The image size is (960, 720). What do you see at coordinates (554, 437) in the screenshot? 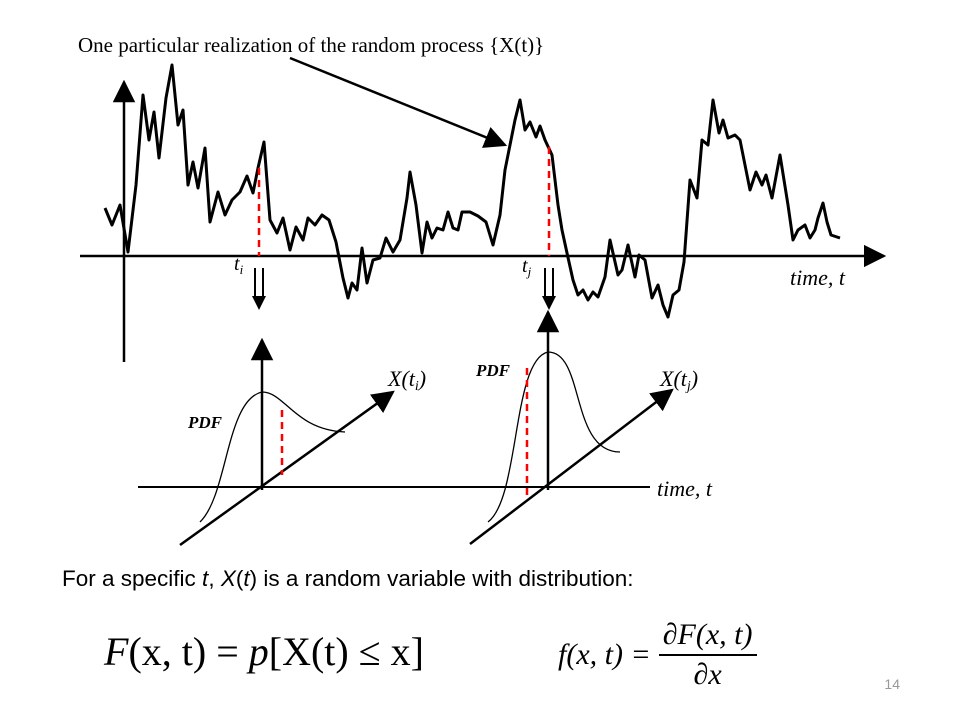
I see `pdf-tj-curve` at bounding box center [554, 437].